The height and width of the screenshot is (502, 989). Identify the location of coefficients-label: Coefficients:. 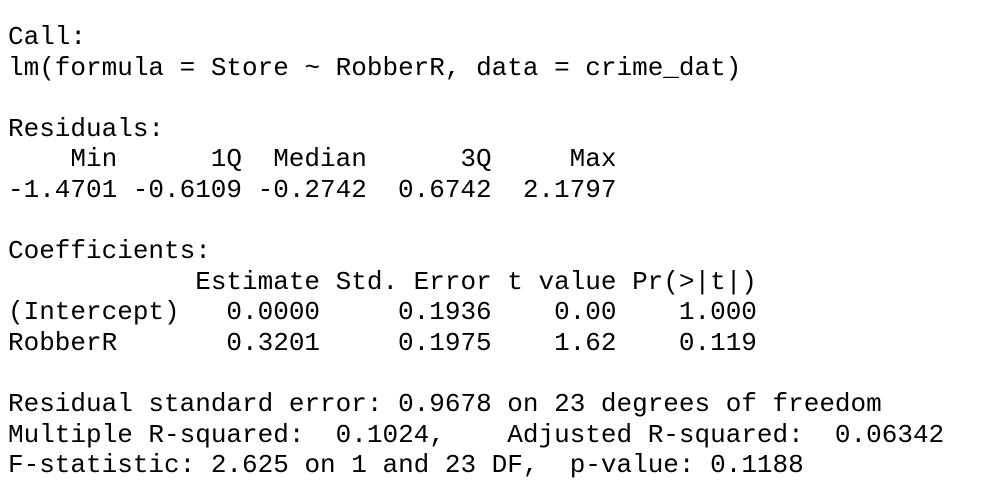
(109, 251).